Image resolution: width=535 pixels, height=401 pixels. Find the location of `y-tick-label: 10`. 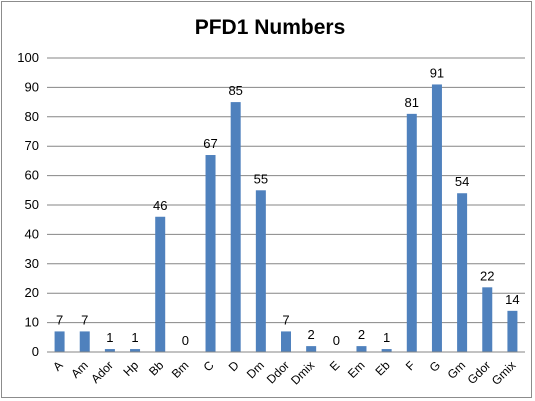

y-tick-label: 10 is located at coordinates (32, 322).